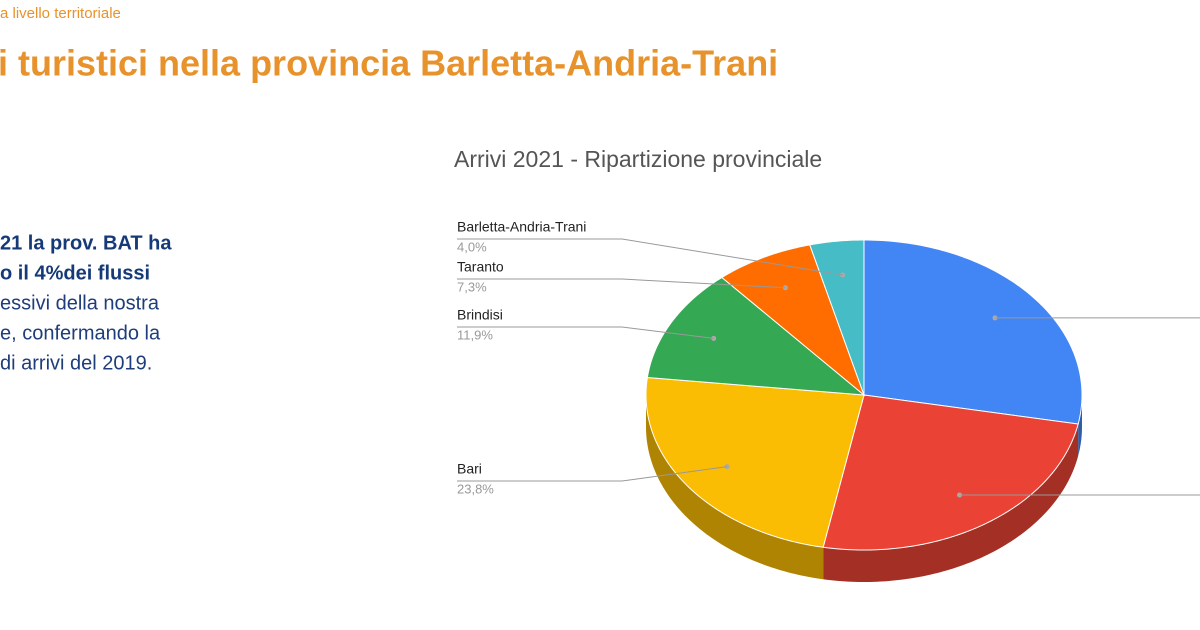 The height and width of the screenshot is (630, 1200). What do you see at coordinates (86, 243) in the screenshot?
I see `body-line: 21 la prov. BAT ha` at bounding box center [86, 243].